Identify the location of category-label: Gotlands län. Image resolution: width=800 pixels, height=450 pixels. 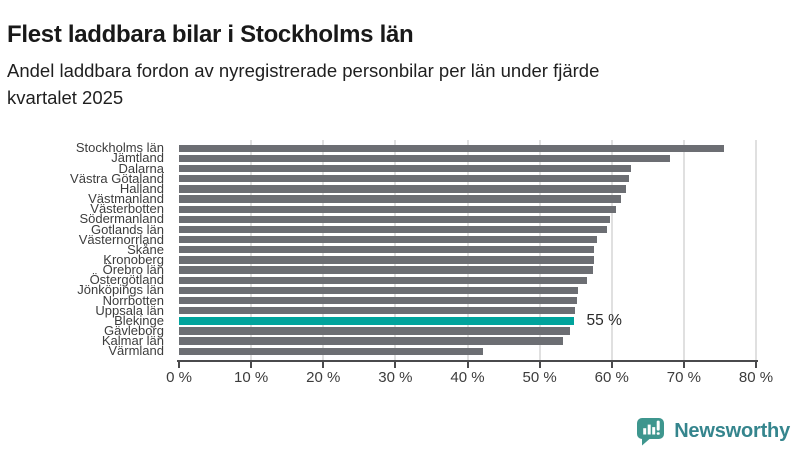
(127, 229).